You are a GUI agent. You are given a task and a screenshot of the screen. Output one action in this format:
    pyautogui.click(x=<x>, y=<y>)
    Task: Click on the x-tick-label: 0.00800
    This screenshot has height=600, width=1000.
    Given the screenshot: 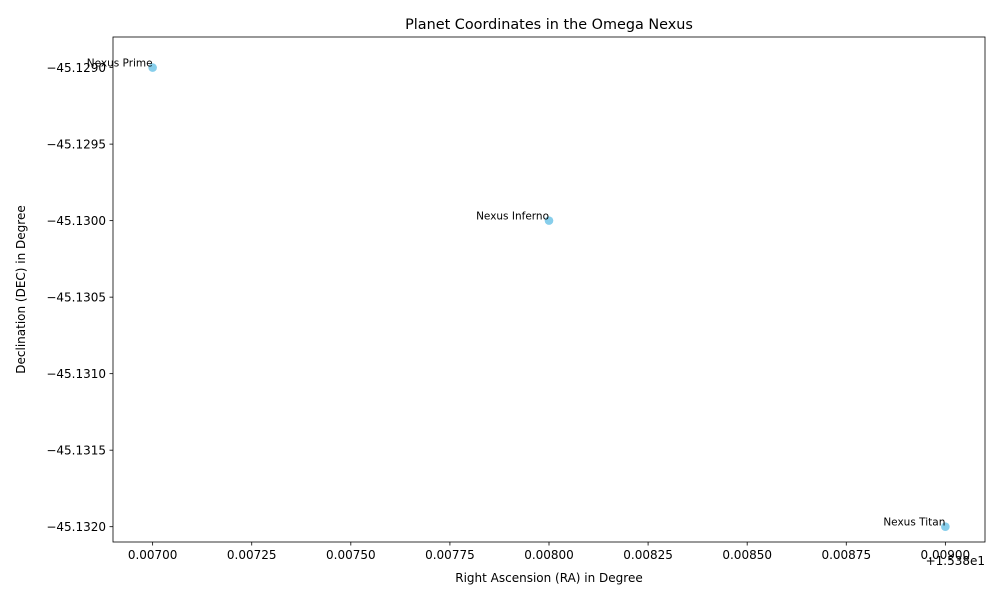 What is the action you would take?
    pyautogui.click(x=549, y=555)
    